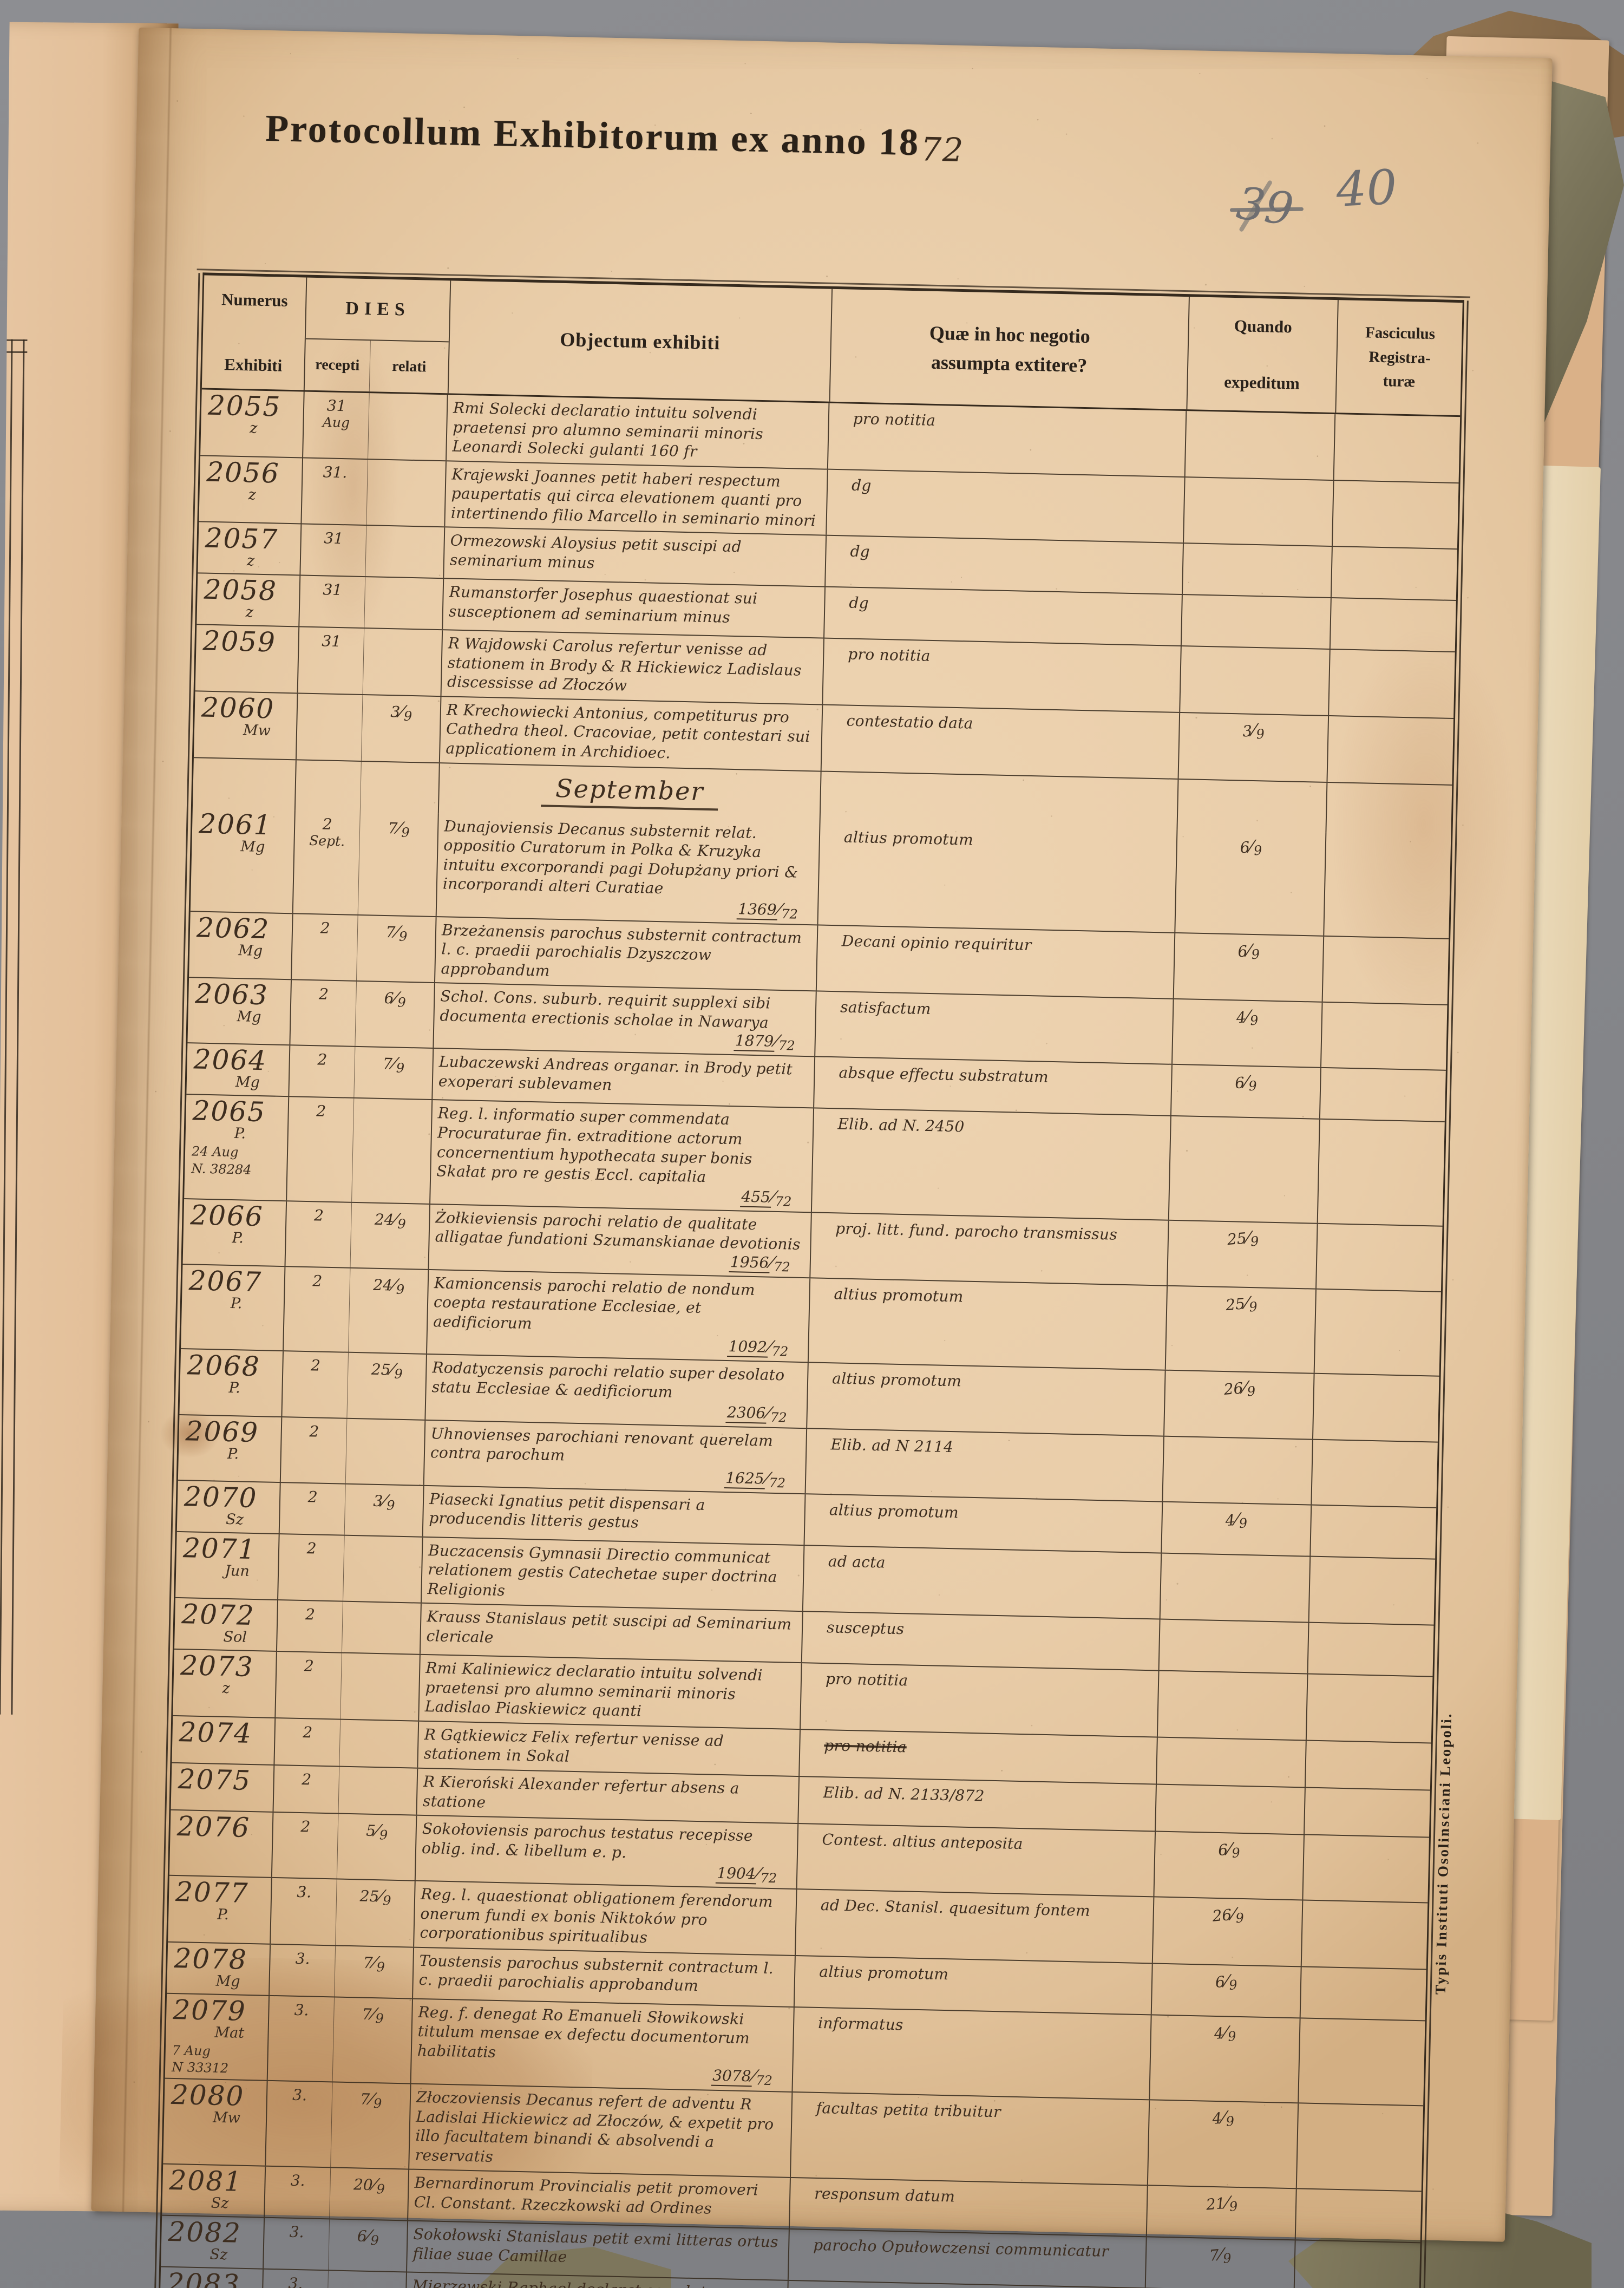 Image resolution: width=1624 pixels, height=2288 pixels. Describe the element at coordinates (208, 2096) in the screenshot. I see `entry-number: 2080` at that location.